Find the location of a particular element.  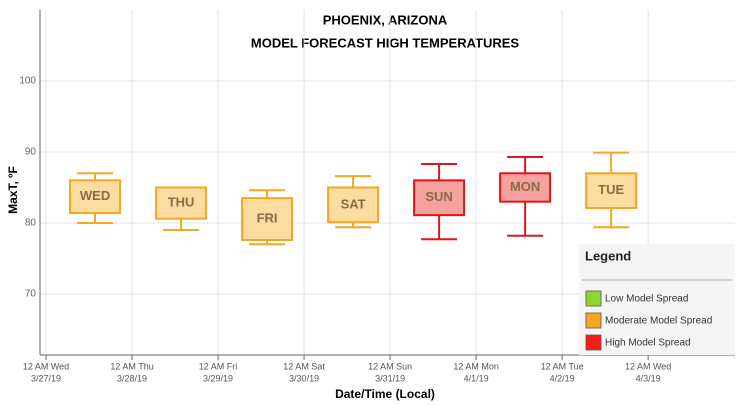

box-group: FRI is located at coordinates (267, 217).